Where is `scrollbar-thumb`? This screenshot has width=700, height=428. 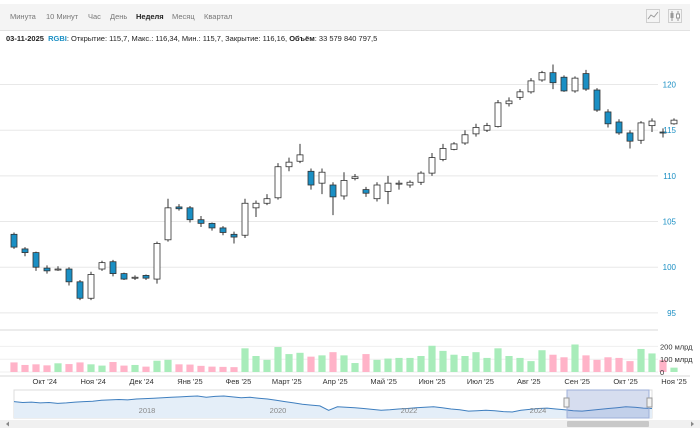 scrollbar-thumb is located at coordinates (608, 424).